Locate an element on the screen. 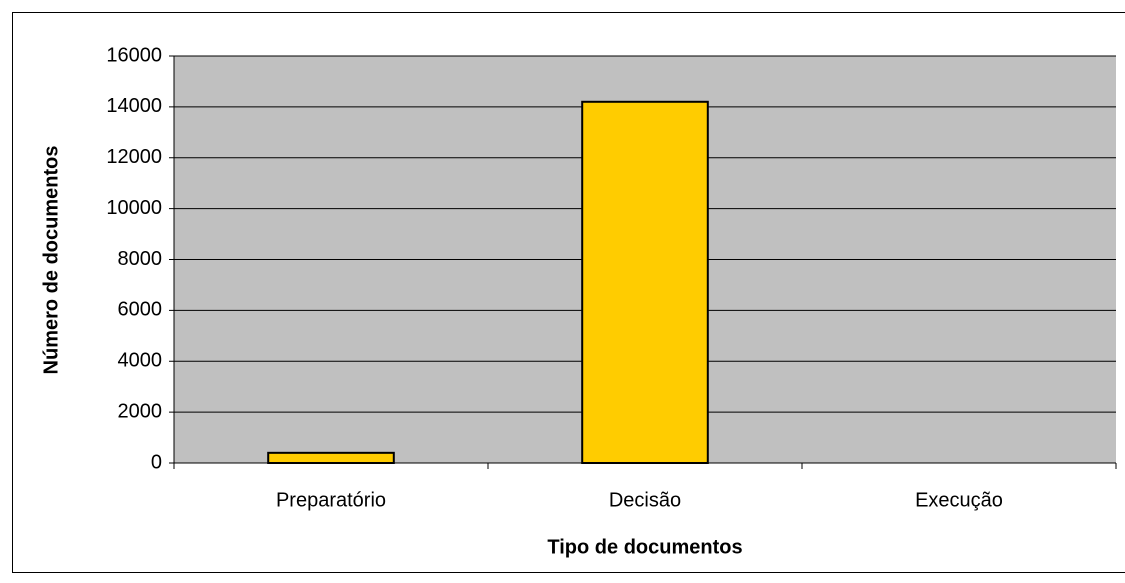 This screenshot has height=583, width=1125. x-axis-title: Tipo de documentos is located at coordinates (644, 547).